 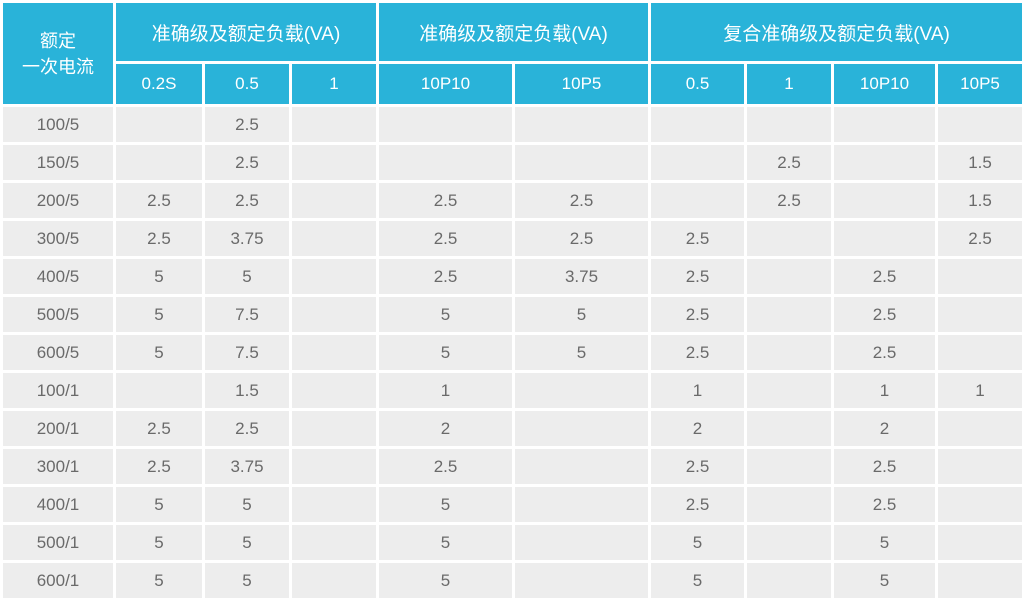 I want to click on row-header-current-ratio: 400/5, so click(x=58, y=276).